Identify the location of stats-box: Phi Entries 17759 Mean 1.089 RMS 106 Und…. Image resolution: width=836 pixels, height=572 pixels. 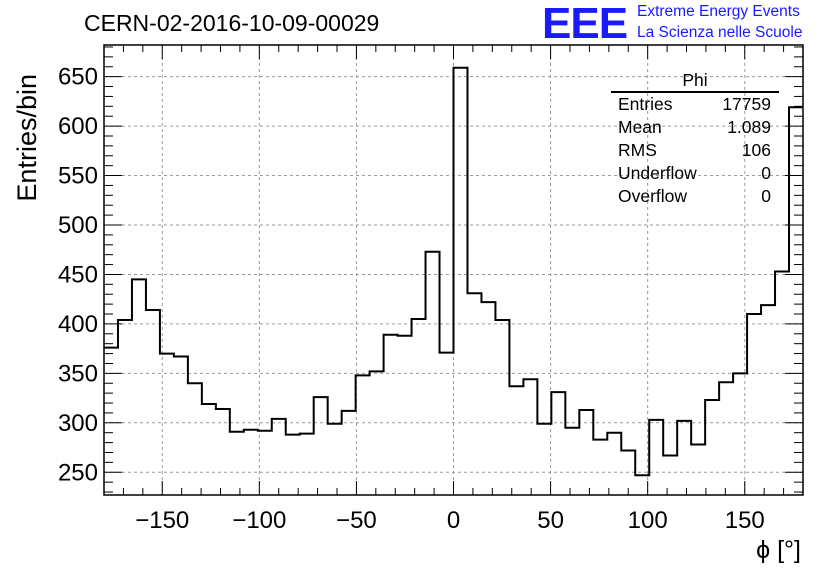
(695, 139).